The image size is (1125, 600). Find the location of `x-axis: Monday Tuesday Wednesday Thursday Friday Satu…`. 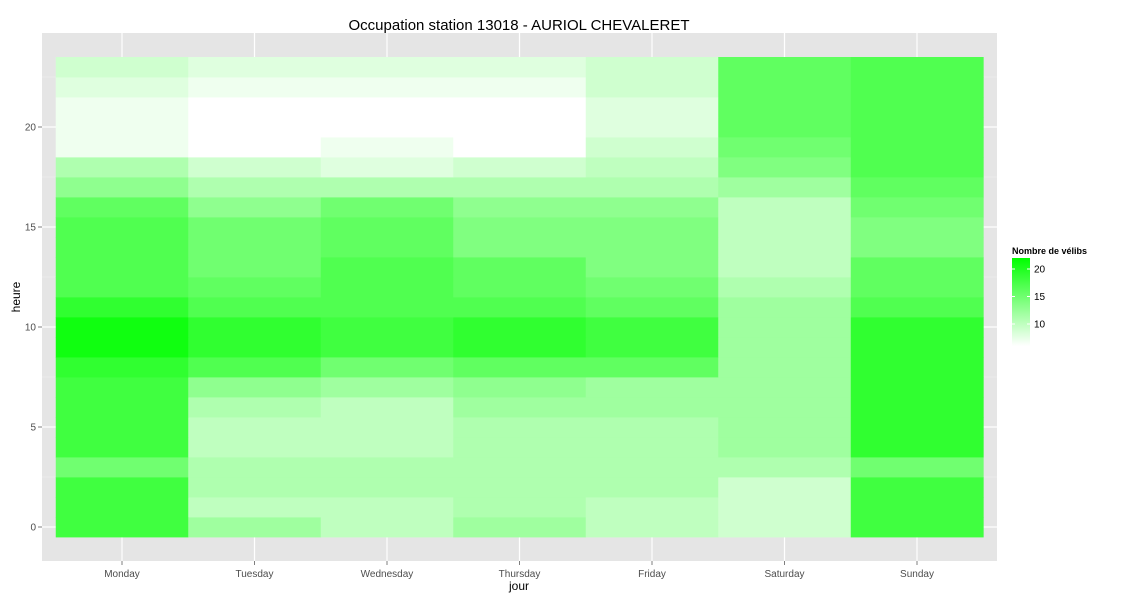

x-axis: Monday Tuesday Wednesday Thursday Friday Satu… is located at coordinates (519, 570).